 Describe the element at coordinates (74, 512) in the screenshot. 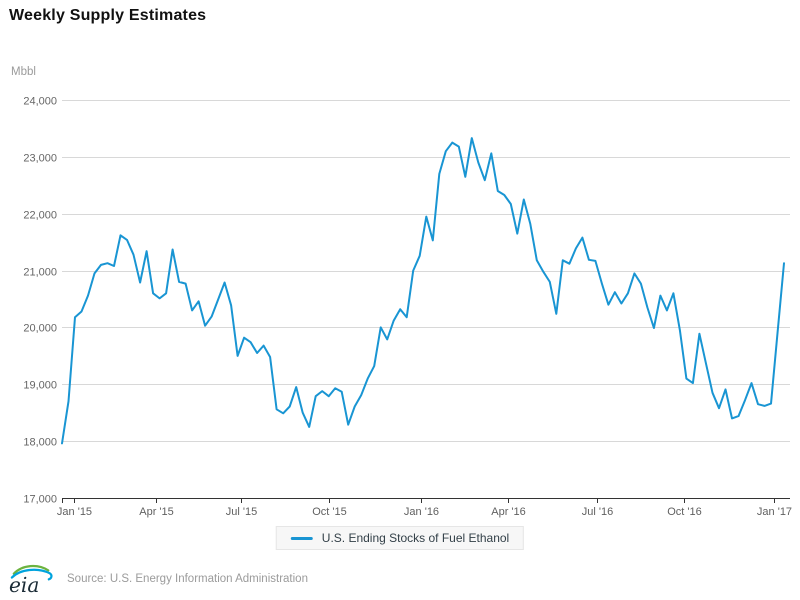

I see `x-axis-tick-label: Jan '15` at that location.